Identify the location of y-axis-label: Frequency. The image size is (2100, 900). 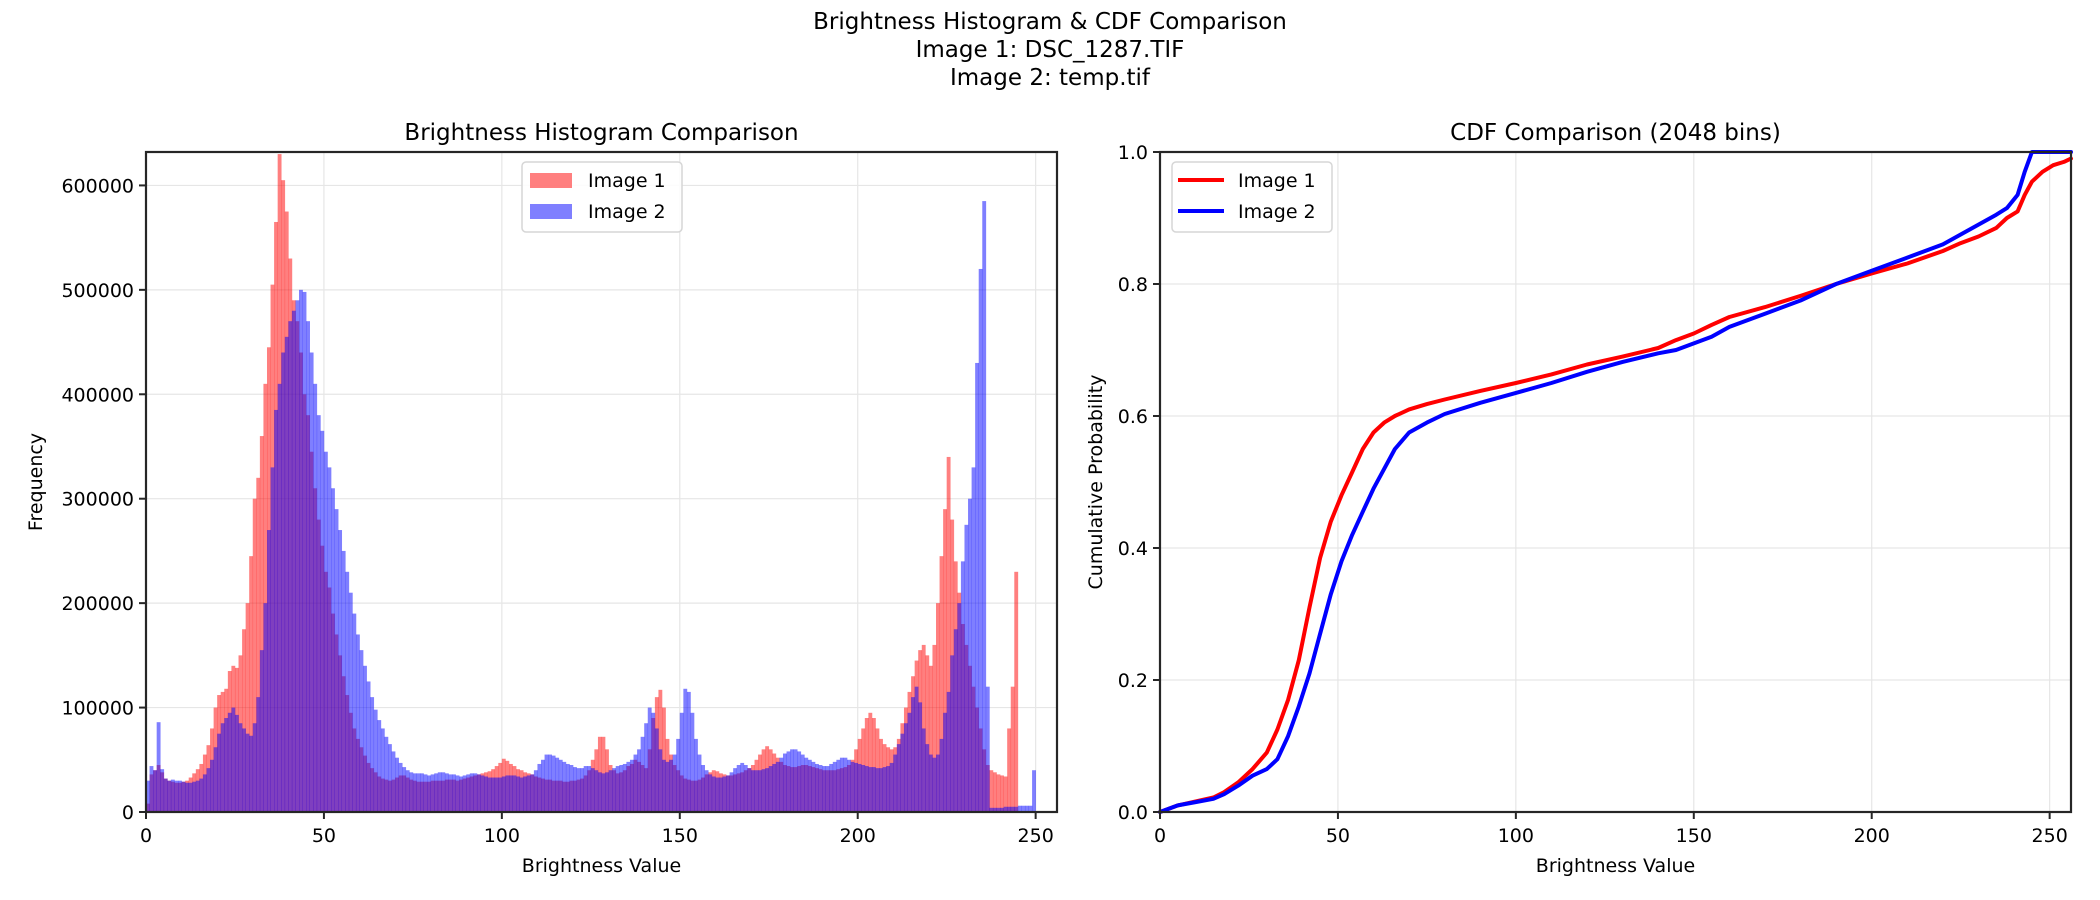
(36, 482).